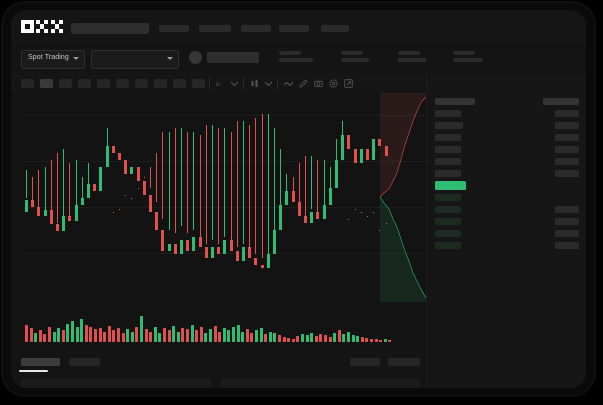  Describe the element at coordinates (234, 83) in the screenshot. I see `settings-chevron-icon` at that location.